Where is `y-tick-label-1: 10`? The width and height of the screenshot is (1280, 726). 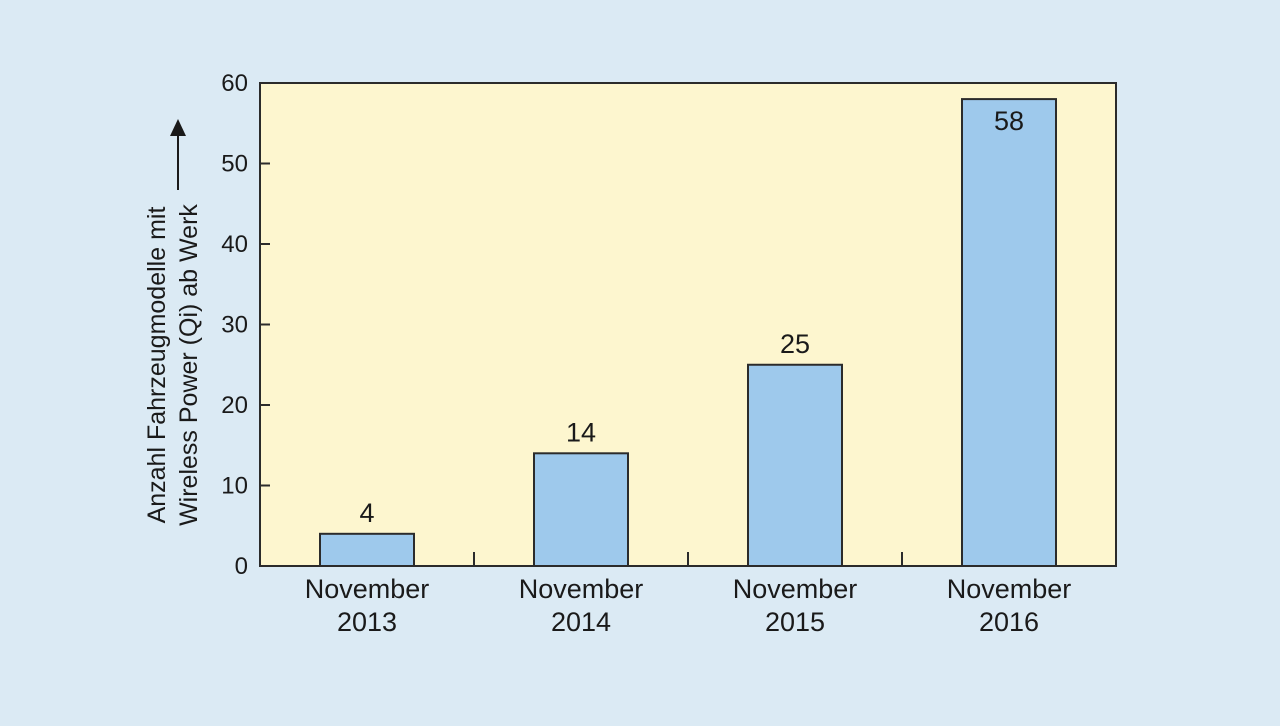 y-tick-label-1: 10 is located at coordinates (234, 486).